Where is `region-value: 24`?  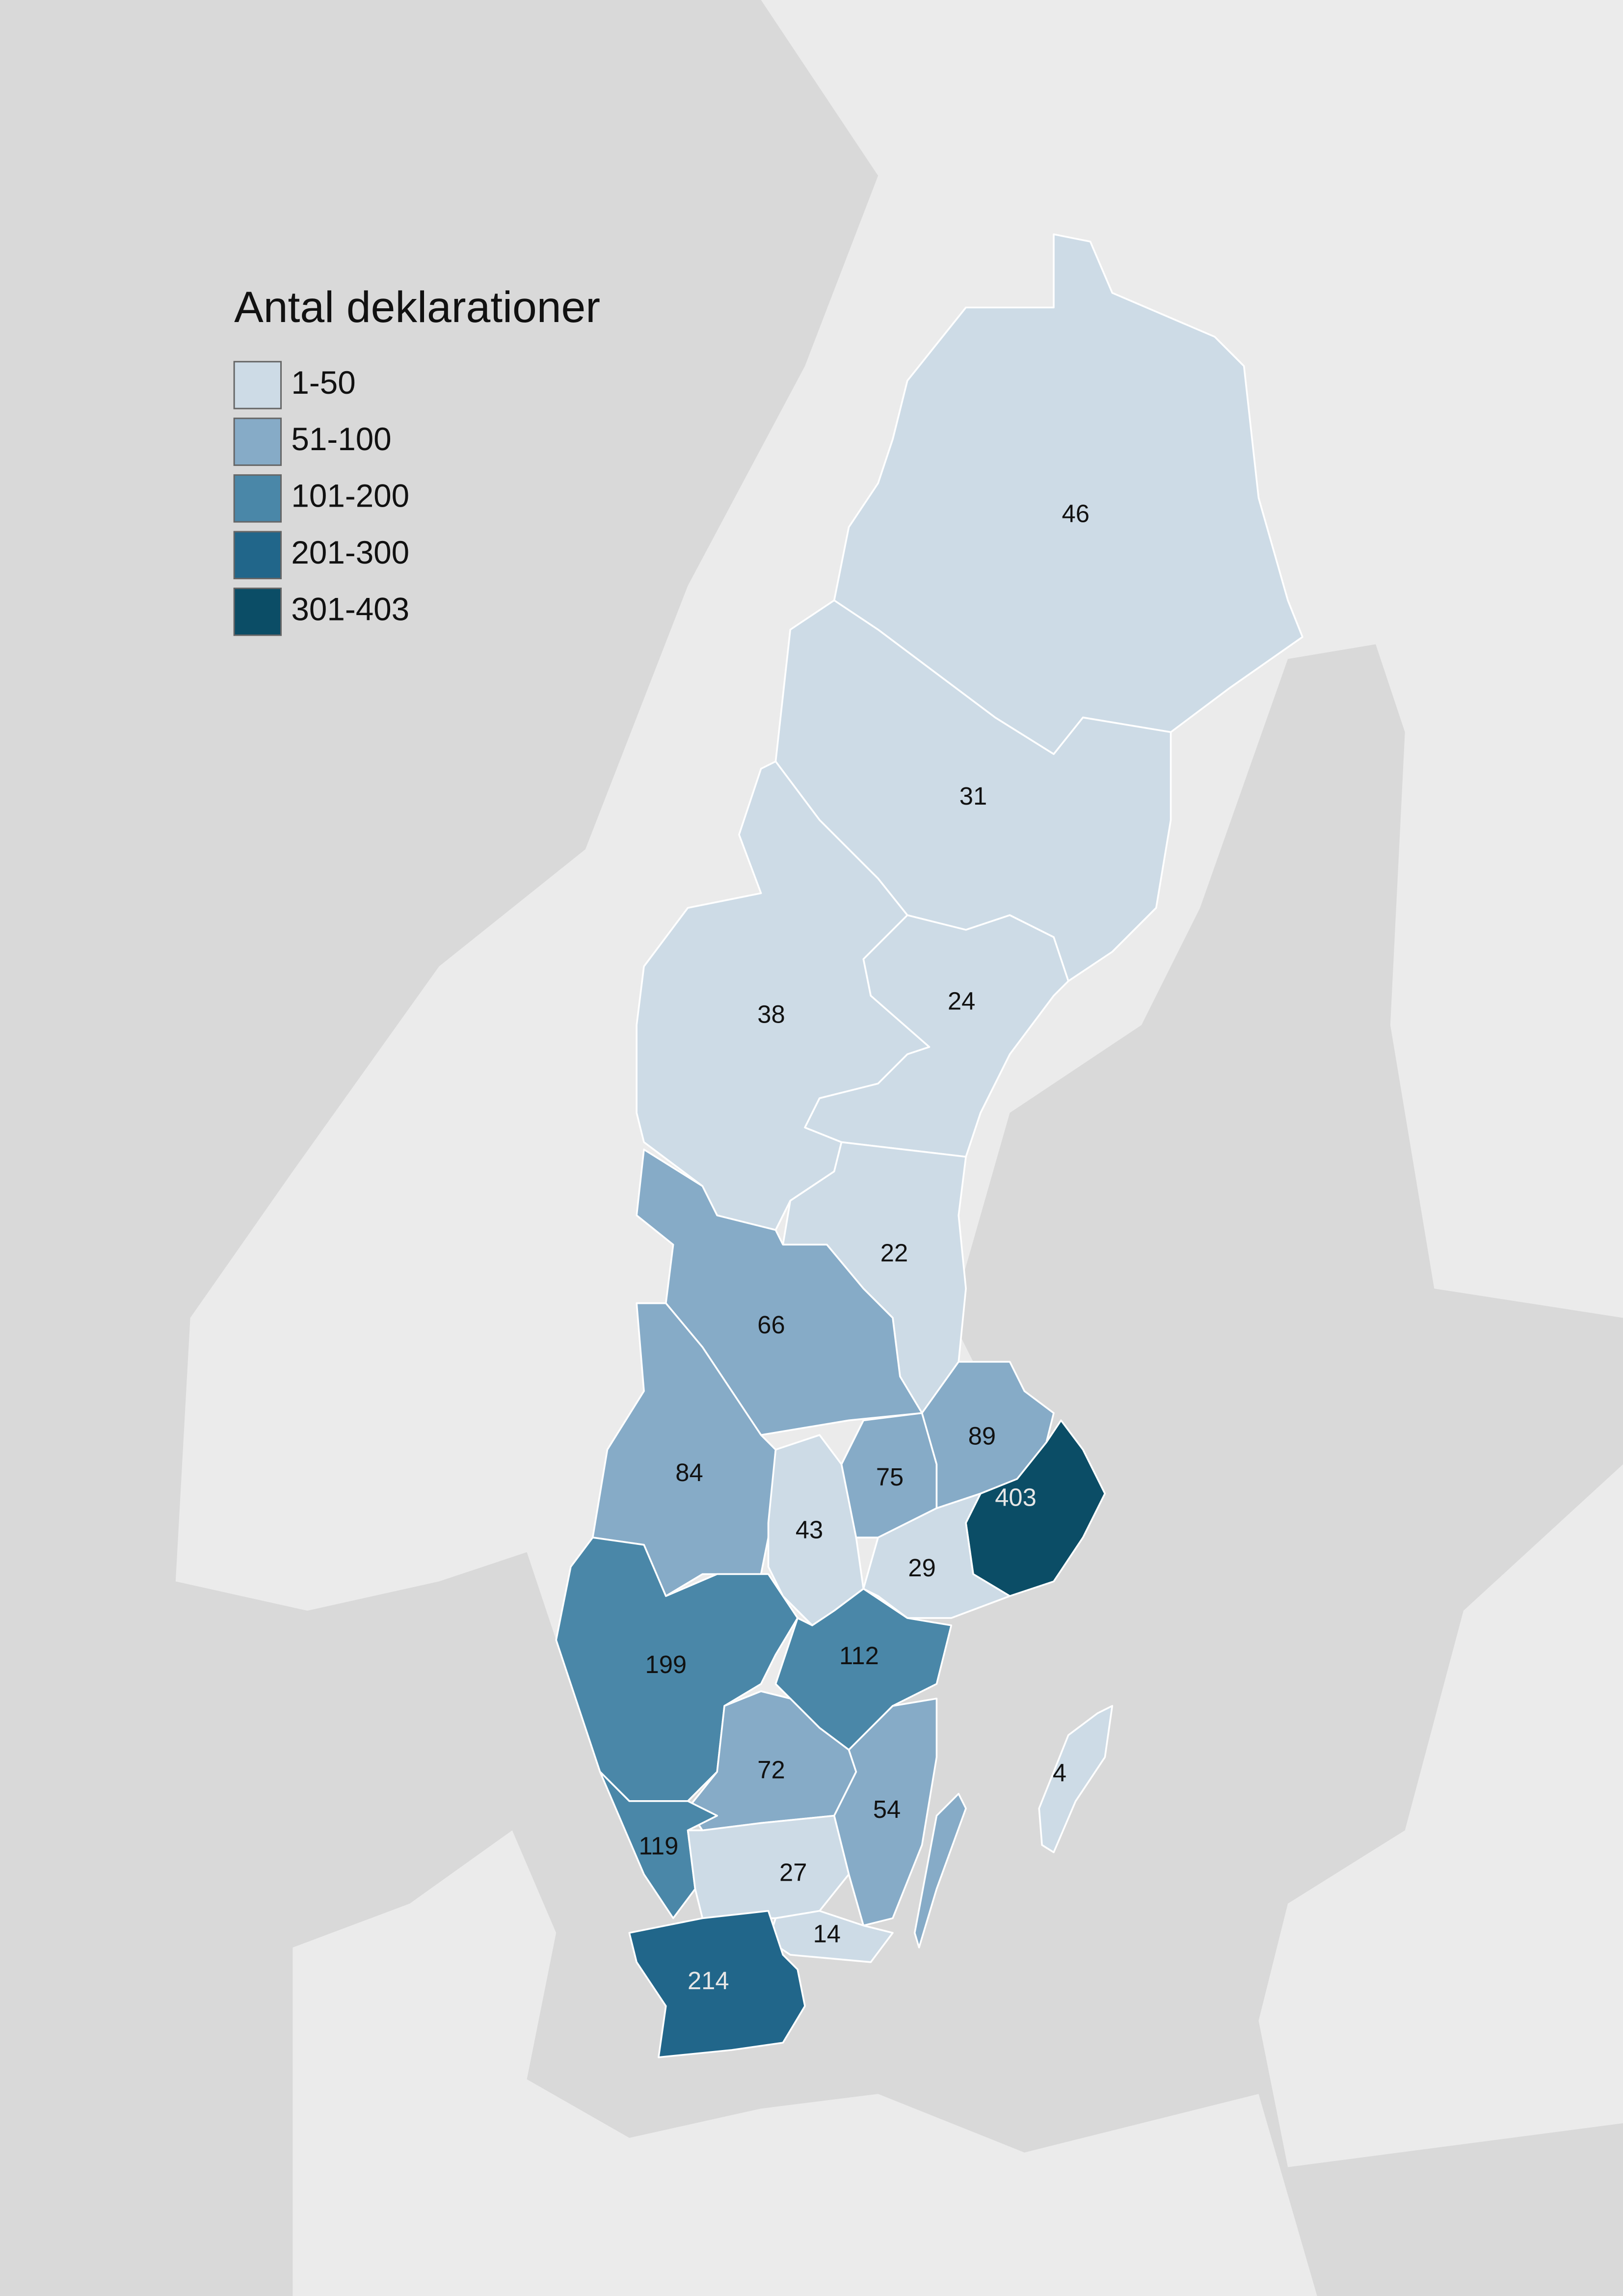
region-value: 24 is located at coordinates (961, 1001).